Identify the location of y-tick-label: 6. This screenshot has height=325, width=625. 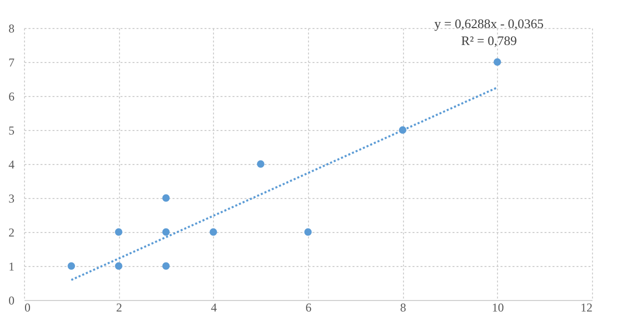
(11, 97).